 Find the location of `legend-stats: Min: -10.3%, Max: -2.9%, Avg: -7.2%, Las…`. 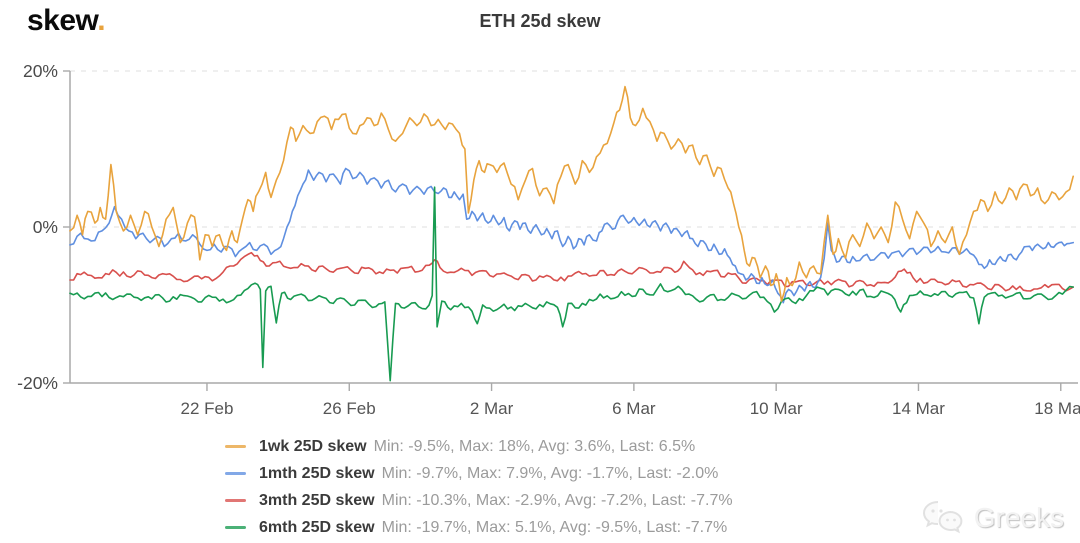

legend-stats: Min: -10.3%, Max: -2.9%, Avg: -7.2%, Las… is located at coordinates (557, 500).